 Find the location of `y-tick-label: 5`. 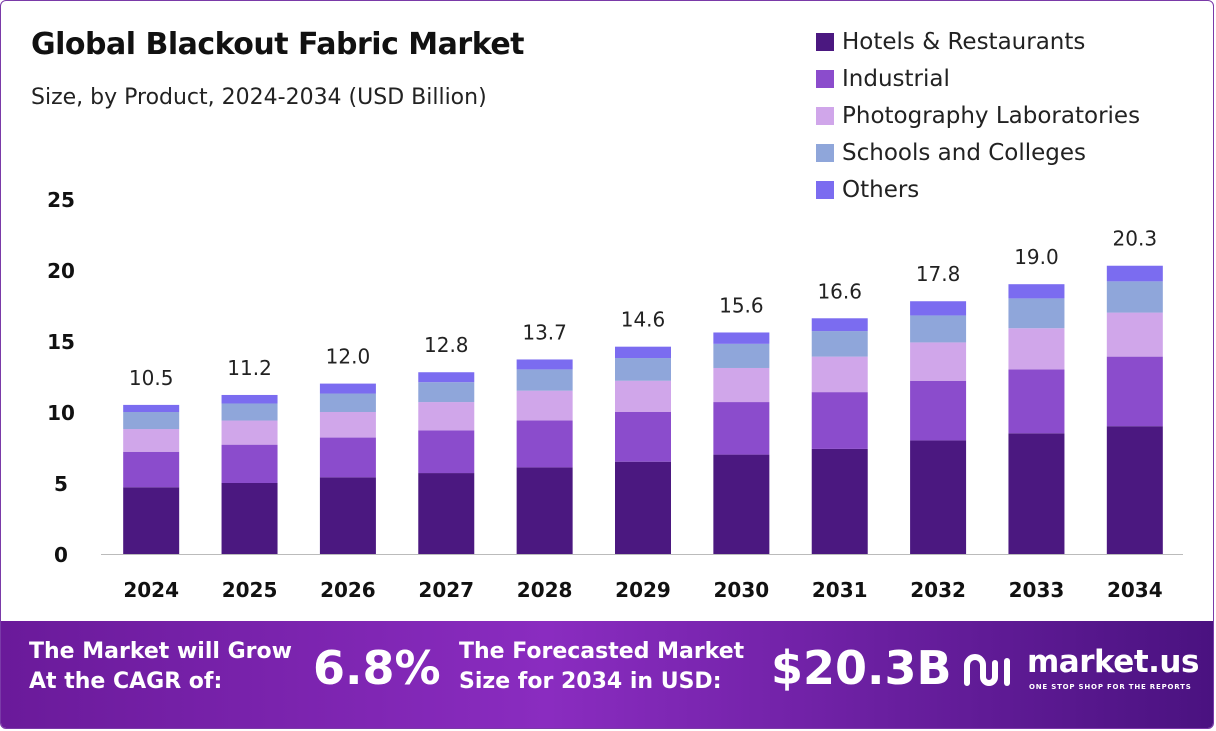

y-tick-label: 5 is located at coordinates (61, 484).